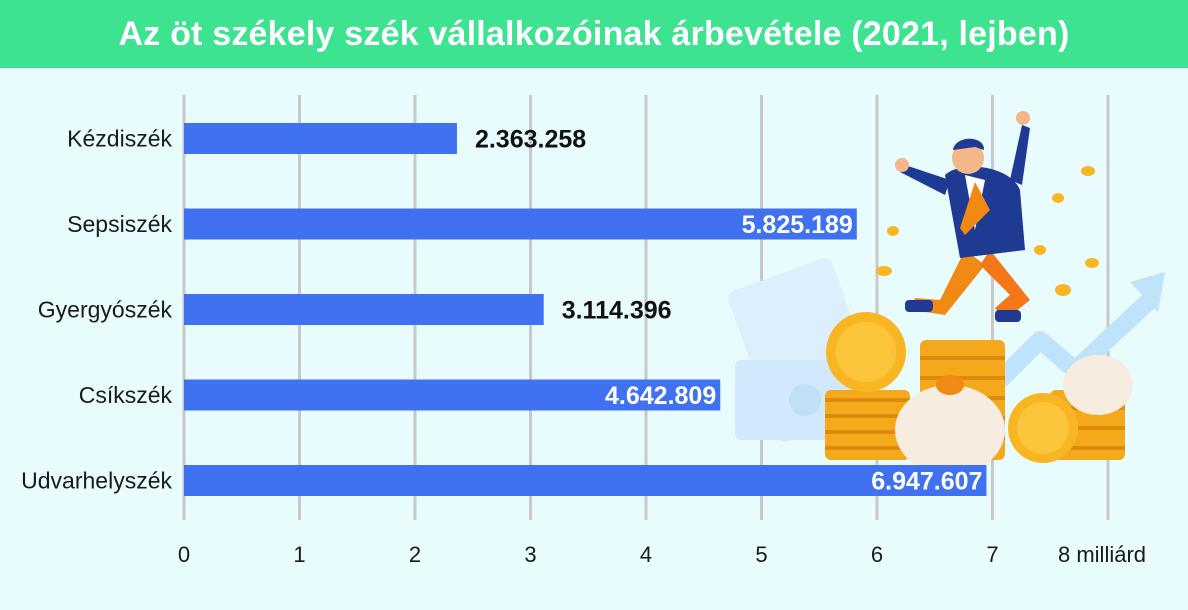 The width and height of the screenshot is (1188, 610). I want to click on x-axis-tick-labels: 0 1 2 3 4 5 6 7 8 milliárd, so click(662, 554).